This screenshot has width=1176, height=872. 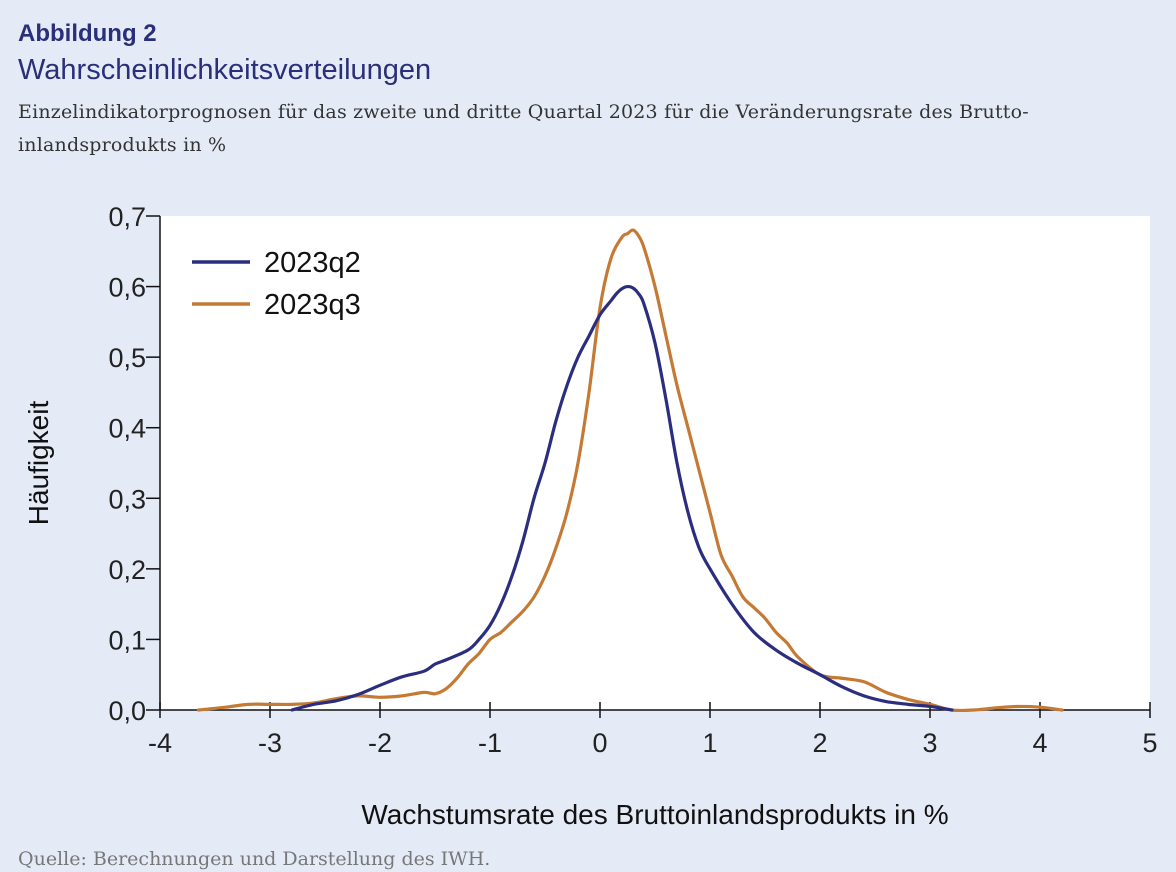 I want to click on x-tick-label: -2, so click(x=380, y=743).